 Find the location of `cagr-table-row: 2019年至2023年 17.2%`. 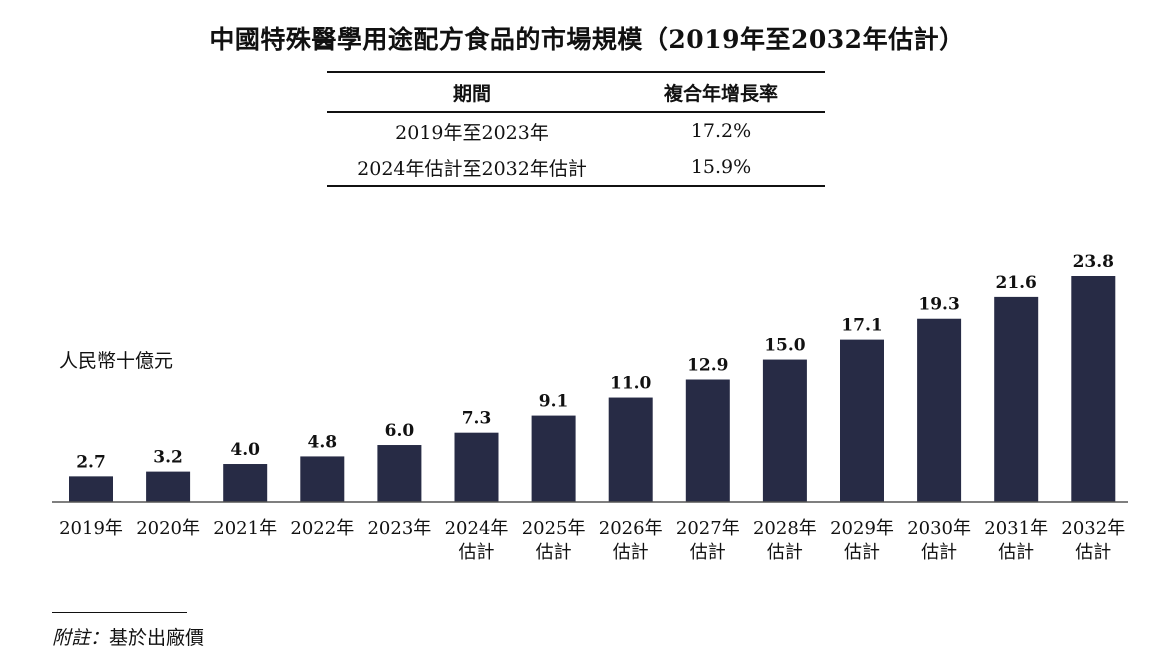

cagr-table-row: 2019年至2023年 17.2% is located at coordinates (576, 130).